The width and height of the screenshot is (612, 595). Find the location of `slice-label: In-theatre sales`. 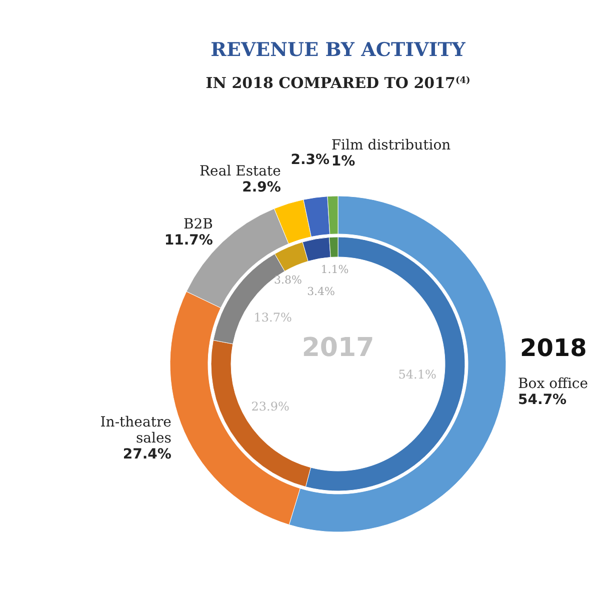

slice-label: In-theatre sales is located at coordinates (136, 430).